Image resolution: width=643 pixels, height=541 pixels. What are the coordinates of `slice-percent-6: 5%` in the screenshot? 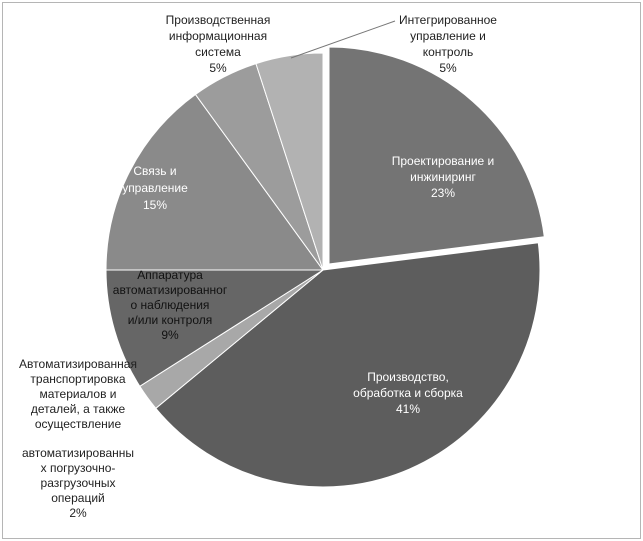 It's located at (218, 68).